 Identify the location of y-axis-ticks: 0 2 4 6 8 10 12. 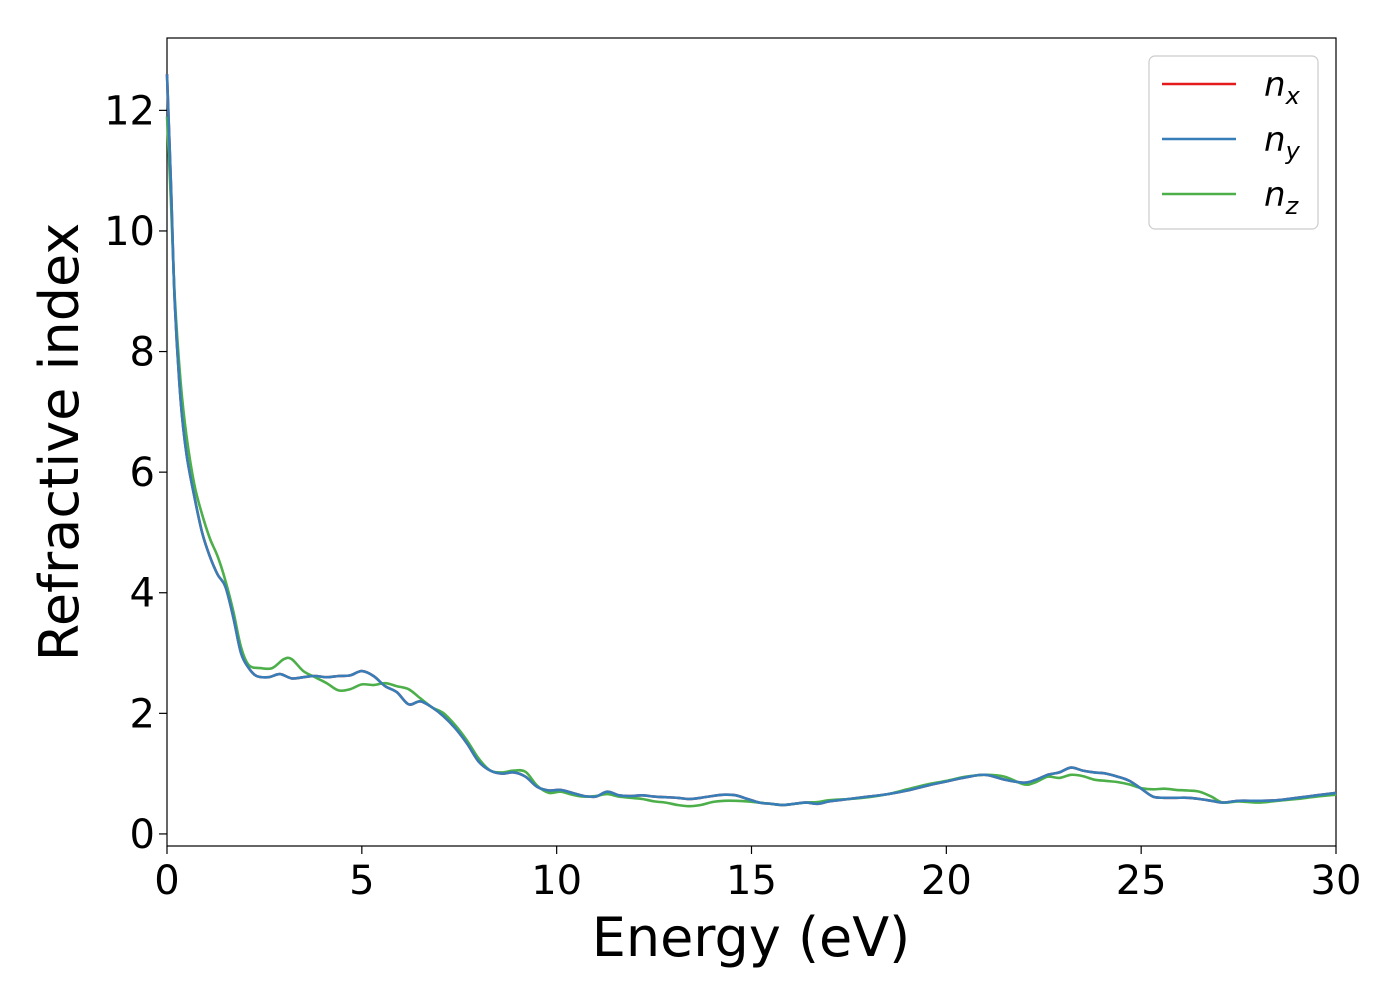
(135, 473).